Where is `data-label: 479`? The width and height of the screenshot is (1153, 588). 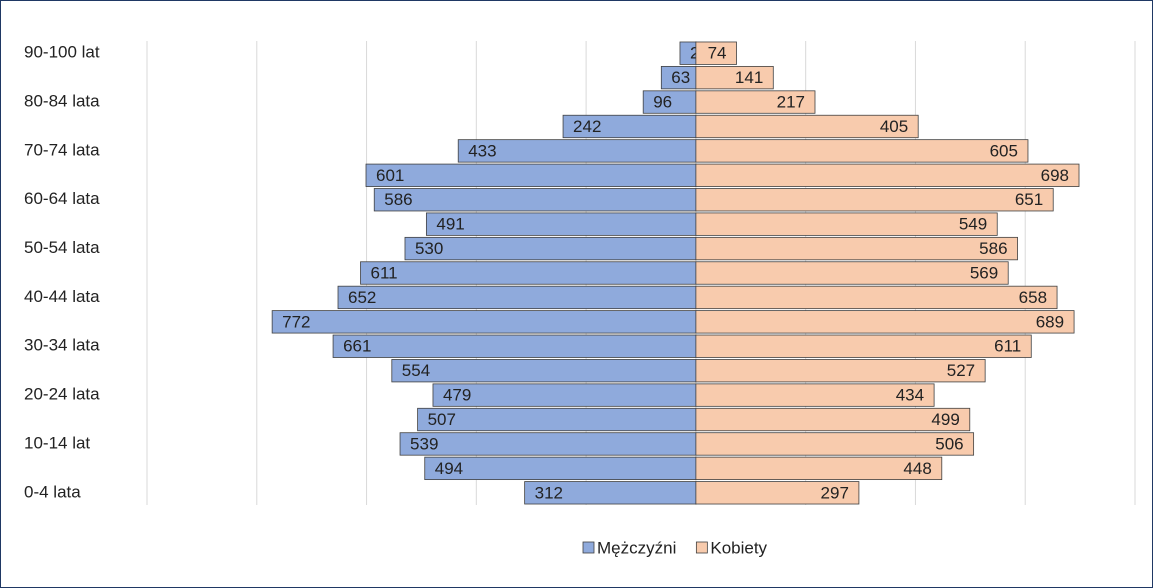
data-label: 479 is located at coordinates (457, 395).